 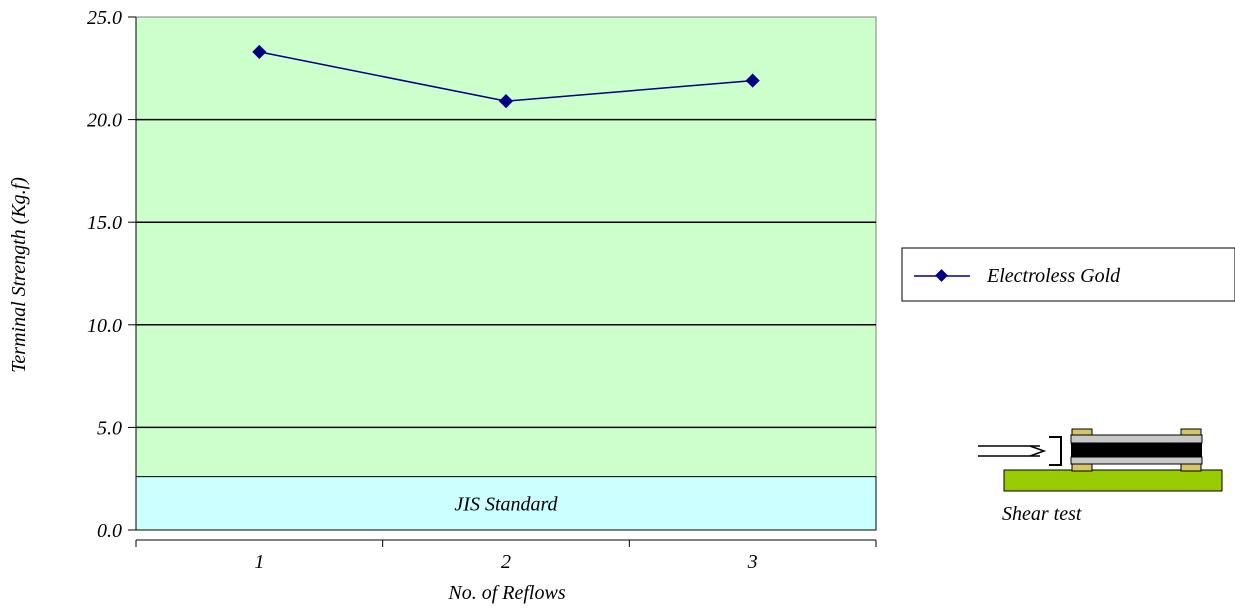 I want to click on legend: Electroless Gold, so click(x=1068, y=274).